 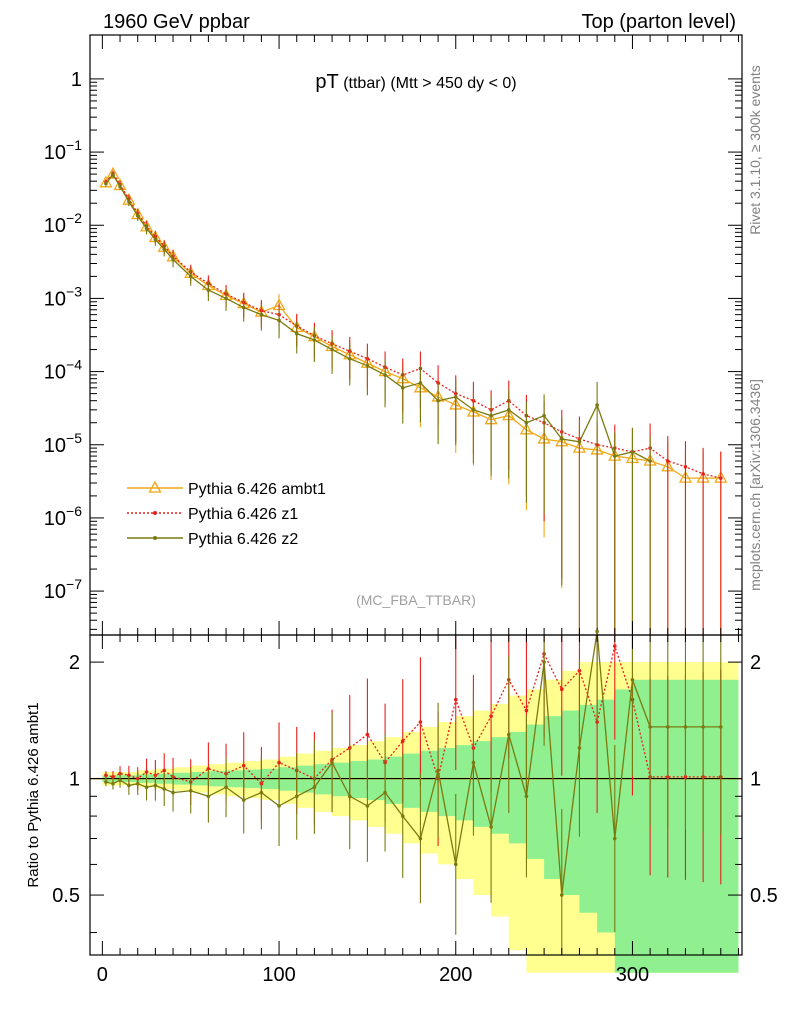 I want to click on x-tick-label: 0, so click(x=102, y=975).